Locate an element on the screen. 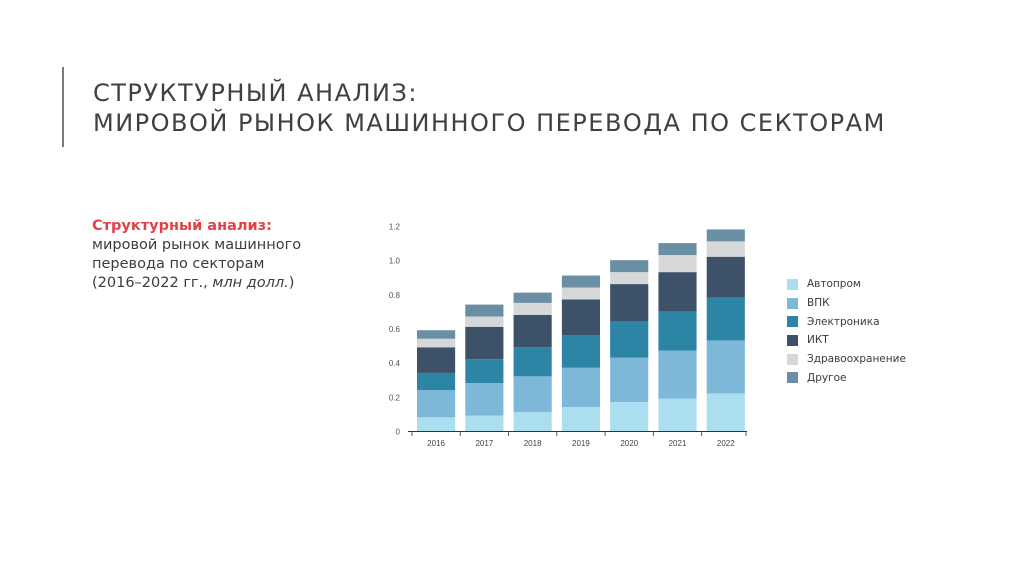 The height and width of the screenshot is (574, 1024). caption-heading: Структурный анализ: is located at coordinates (182, 226).